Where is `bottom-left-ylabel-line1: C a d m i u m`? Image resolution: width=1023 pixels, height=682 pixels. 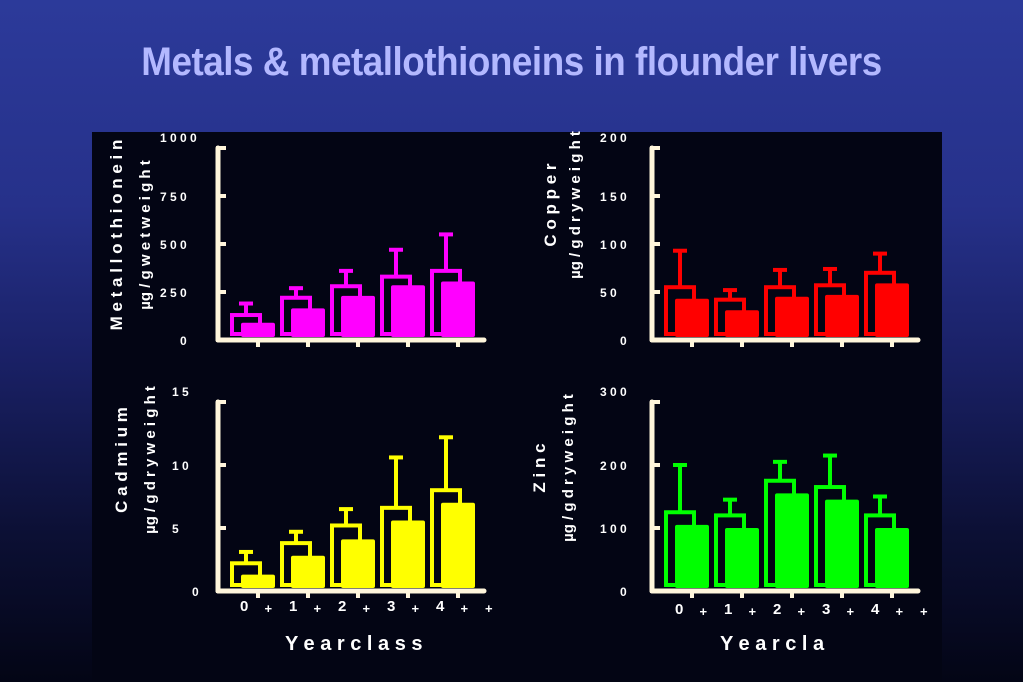
bottom-left-ylabel-line1: C a d m i u m is located at coordinates (121, 460).